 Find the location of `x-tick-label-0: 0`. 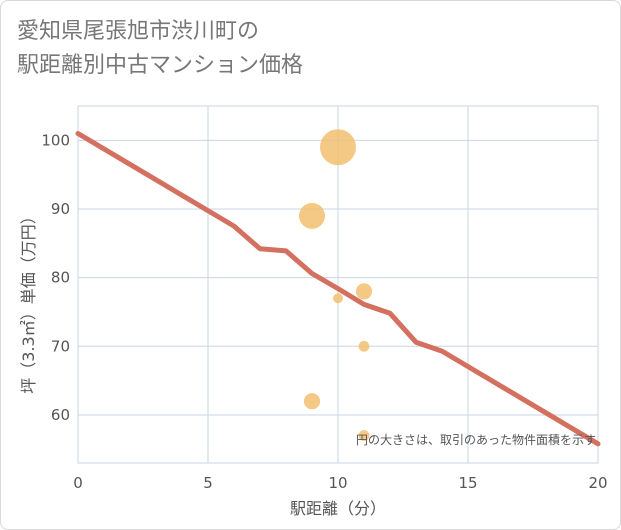

x-tick-label-0: 0 is located at coordinates (78, 483).